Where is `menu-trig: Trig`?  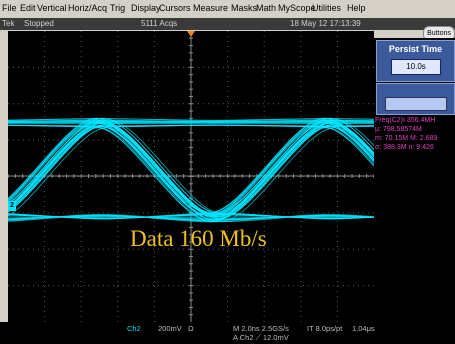
menu-trig: Trig is located at coordinates (118, 8).